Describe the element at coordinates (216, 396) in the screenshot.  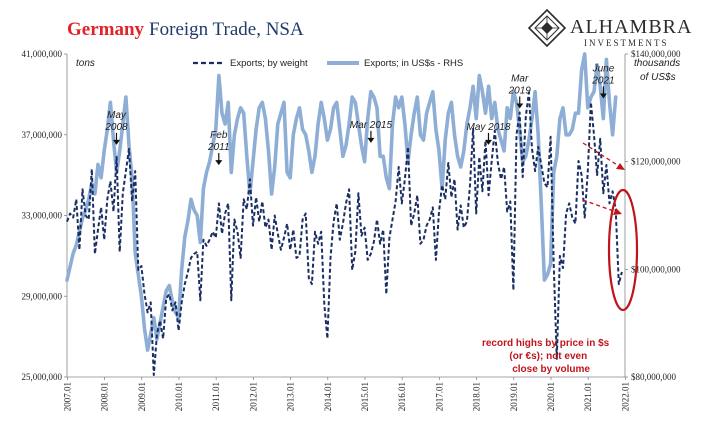
I see `x-tick-label: 2011.01` at that location.